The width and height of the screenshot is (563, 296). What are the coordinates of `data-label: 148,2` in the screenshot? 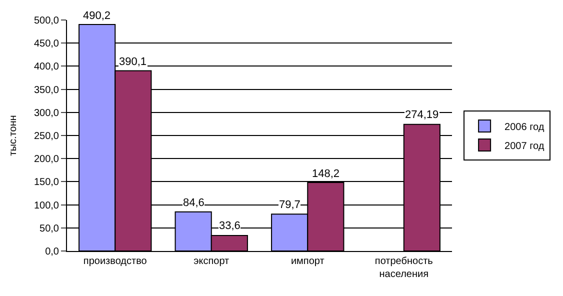 It's located at (326, 174).